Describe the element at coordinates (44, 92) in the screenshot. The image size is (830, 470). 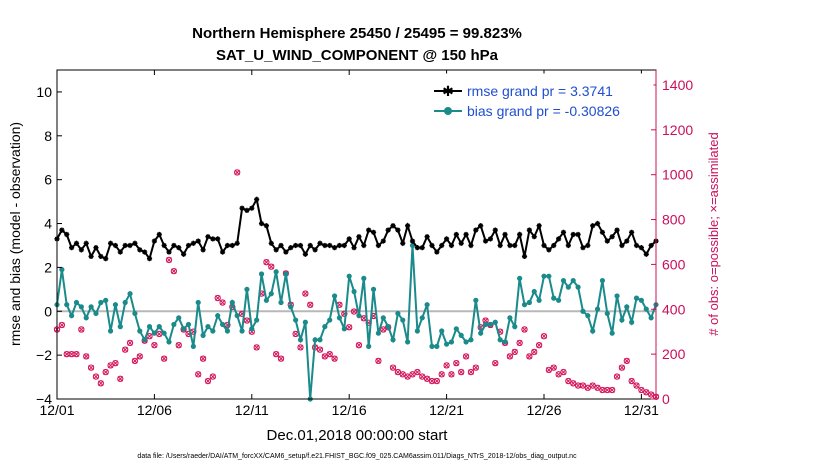
I see `y-left-tick-label: 10` at that location.